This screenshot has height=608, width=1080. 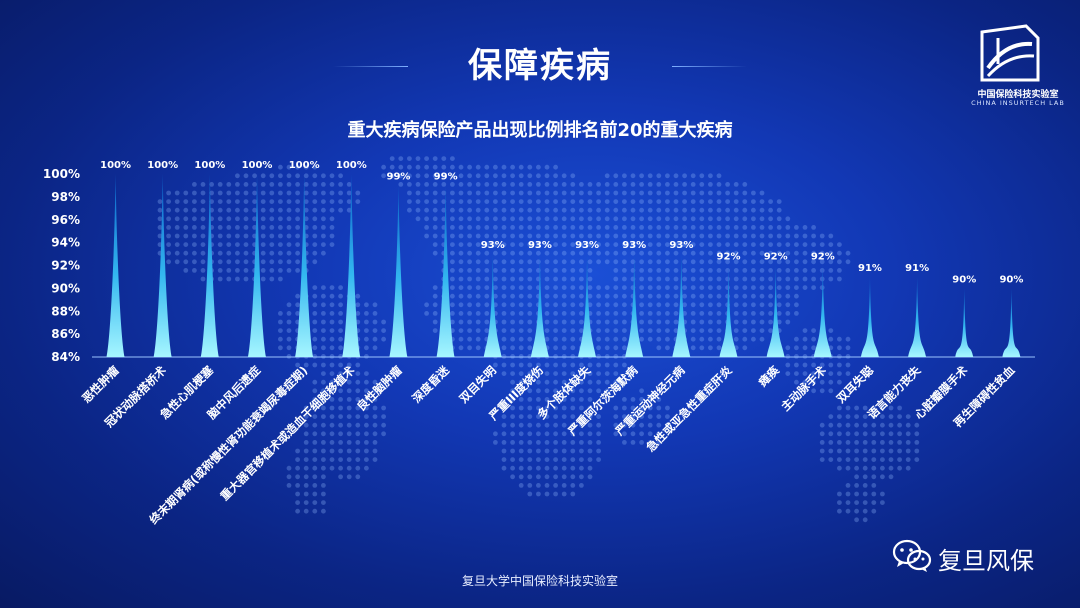 I want to click on data-label: 100%, so click(x=209, y=165).